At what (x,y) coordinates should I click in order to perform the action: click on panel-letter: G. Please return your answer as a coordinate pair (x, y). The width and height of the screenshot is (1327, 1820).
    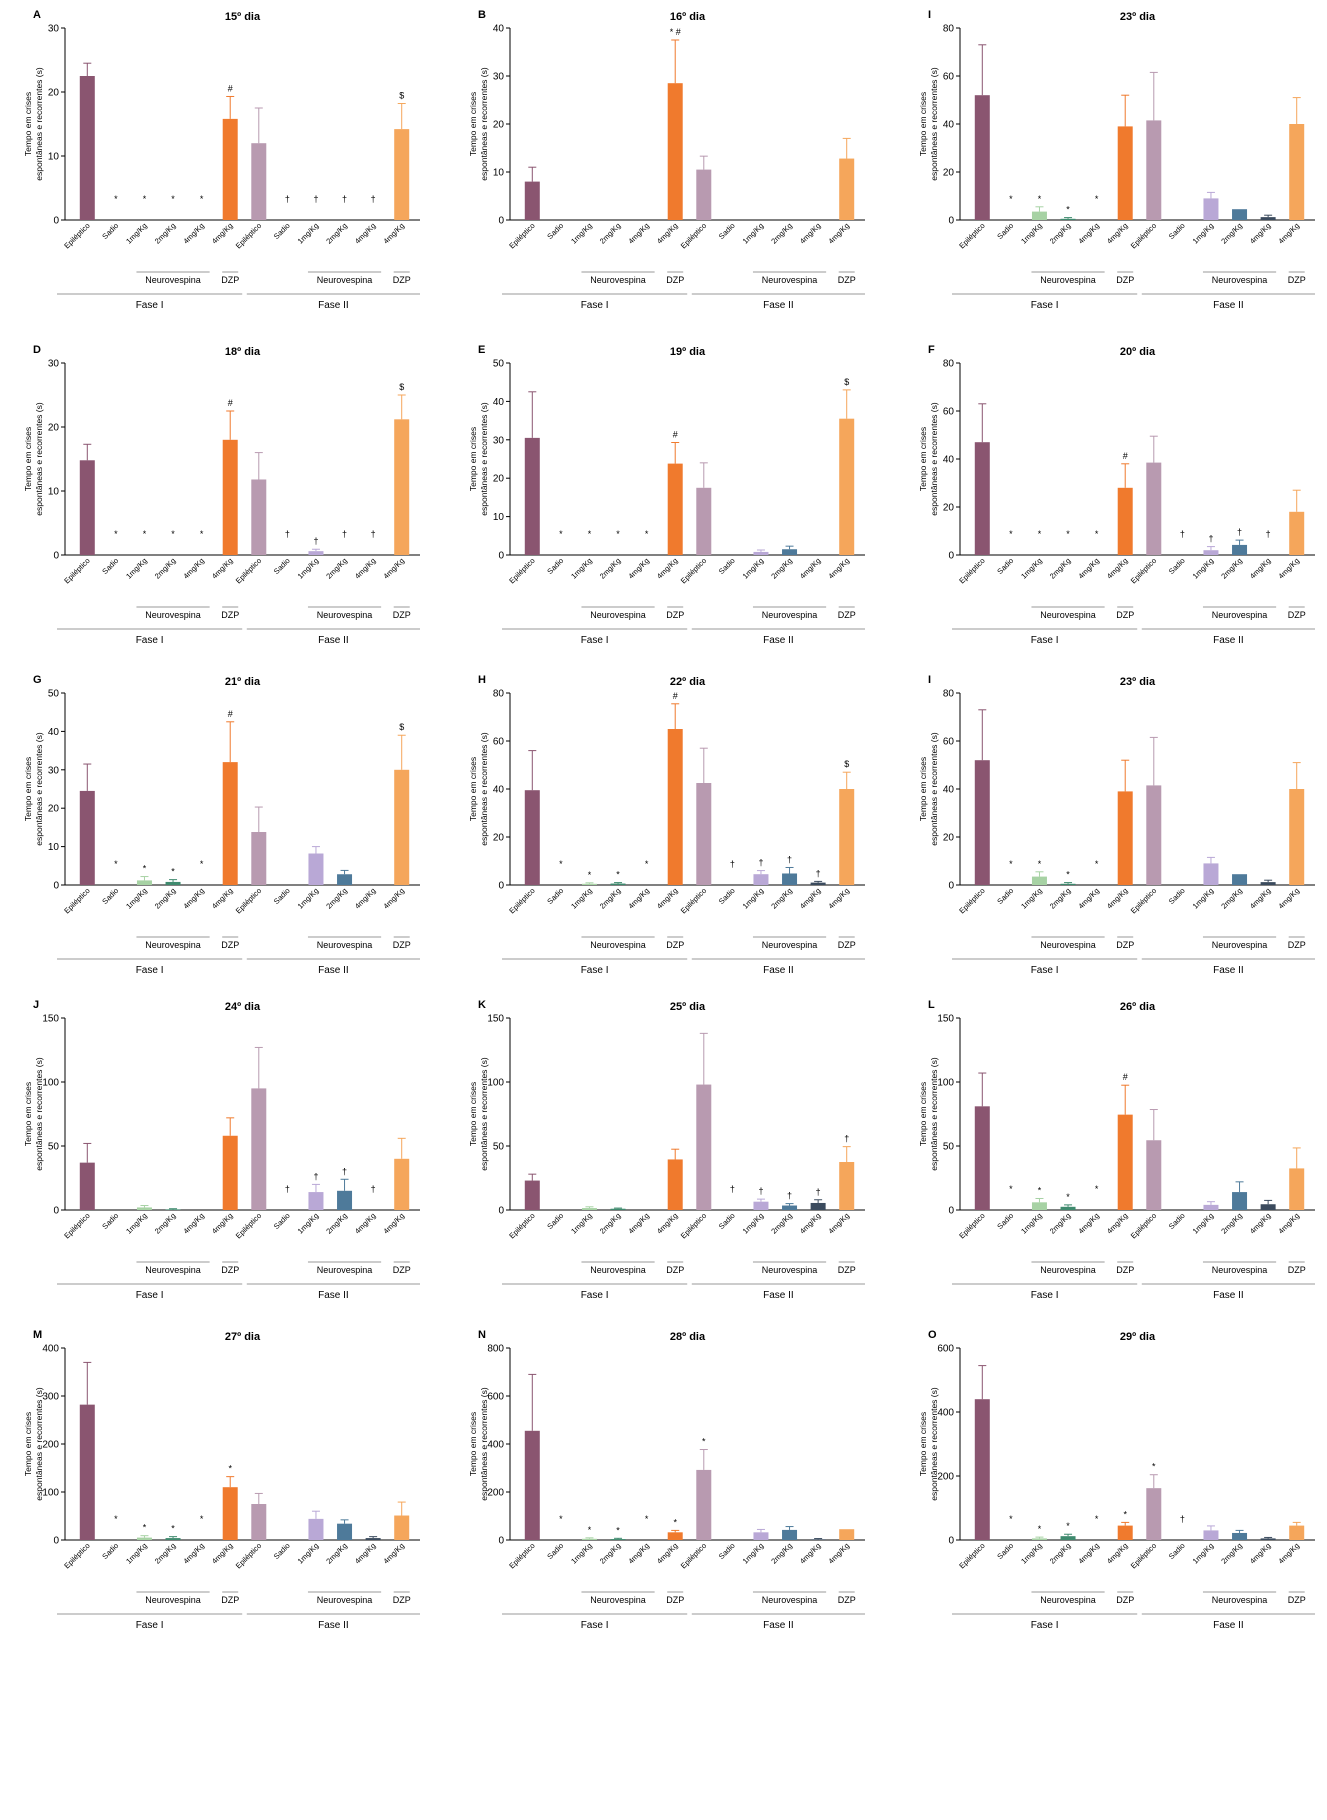
    Looking at the image, I should click on (37, 680).